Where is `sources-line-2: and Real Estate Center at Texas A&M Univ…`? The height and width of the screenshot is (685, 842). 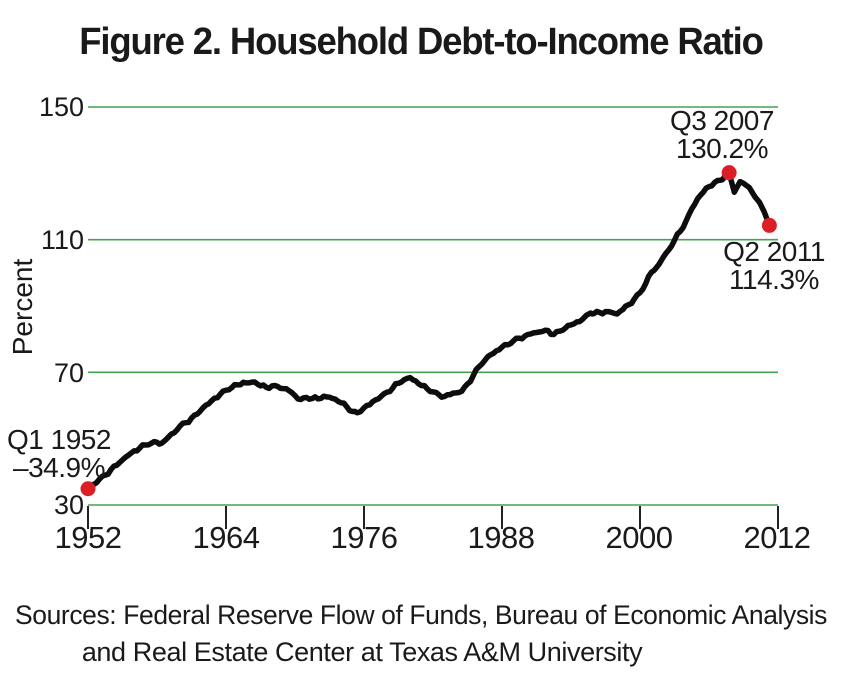
sources-line-2: and Real Estate Center at Texas A&M Univ… is located at coordinates (362, 652).